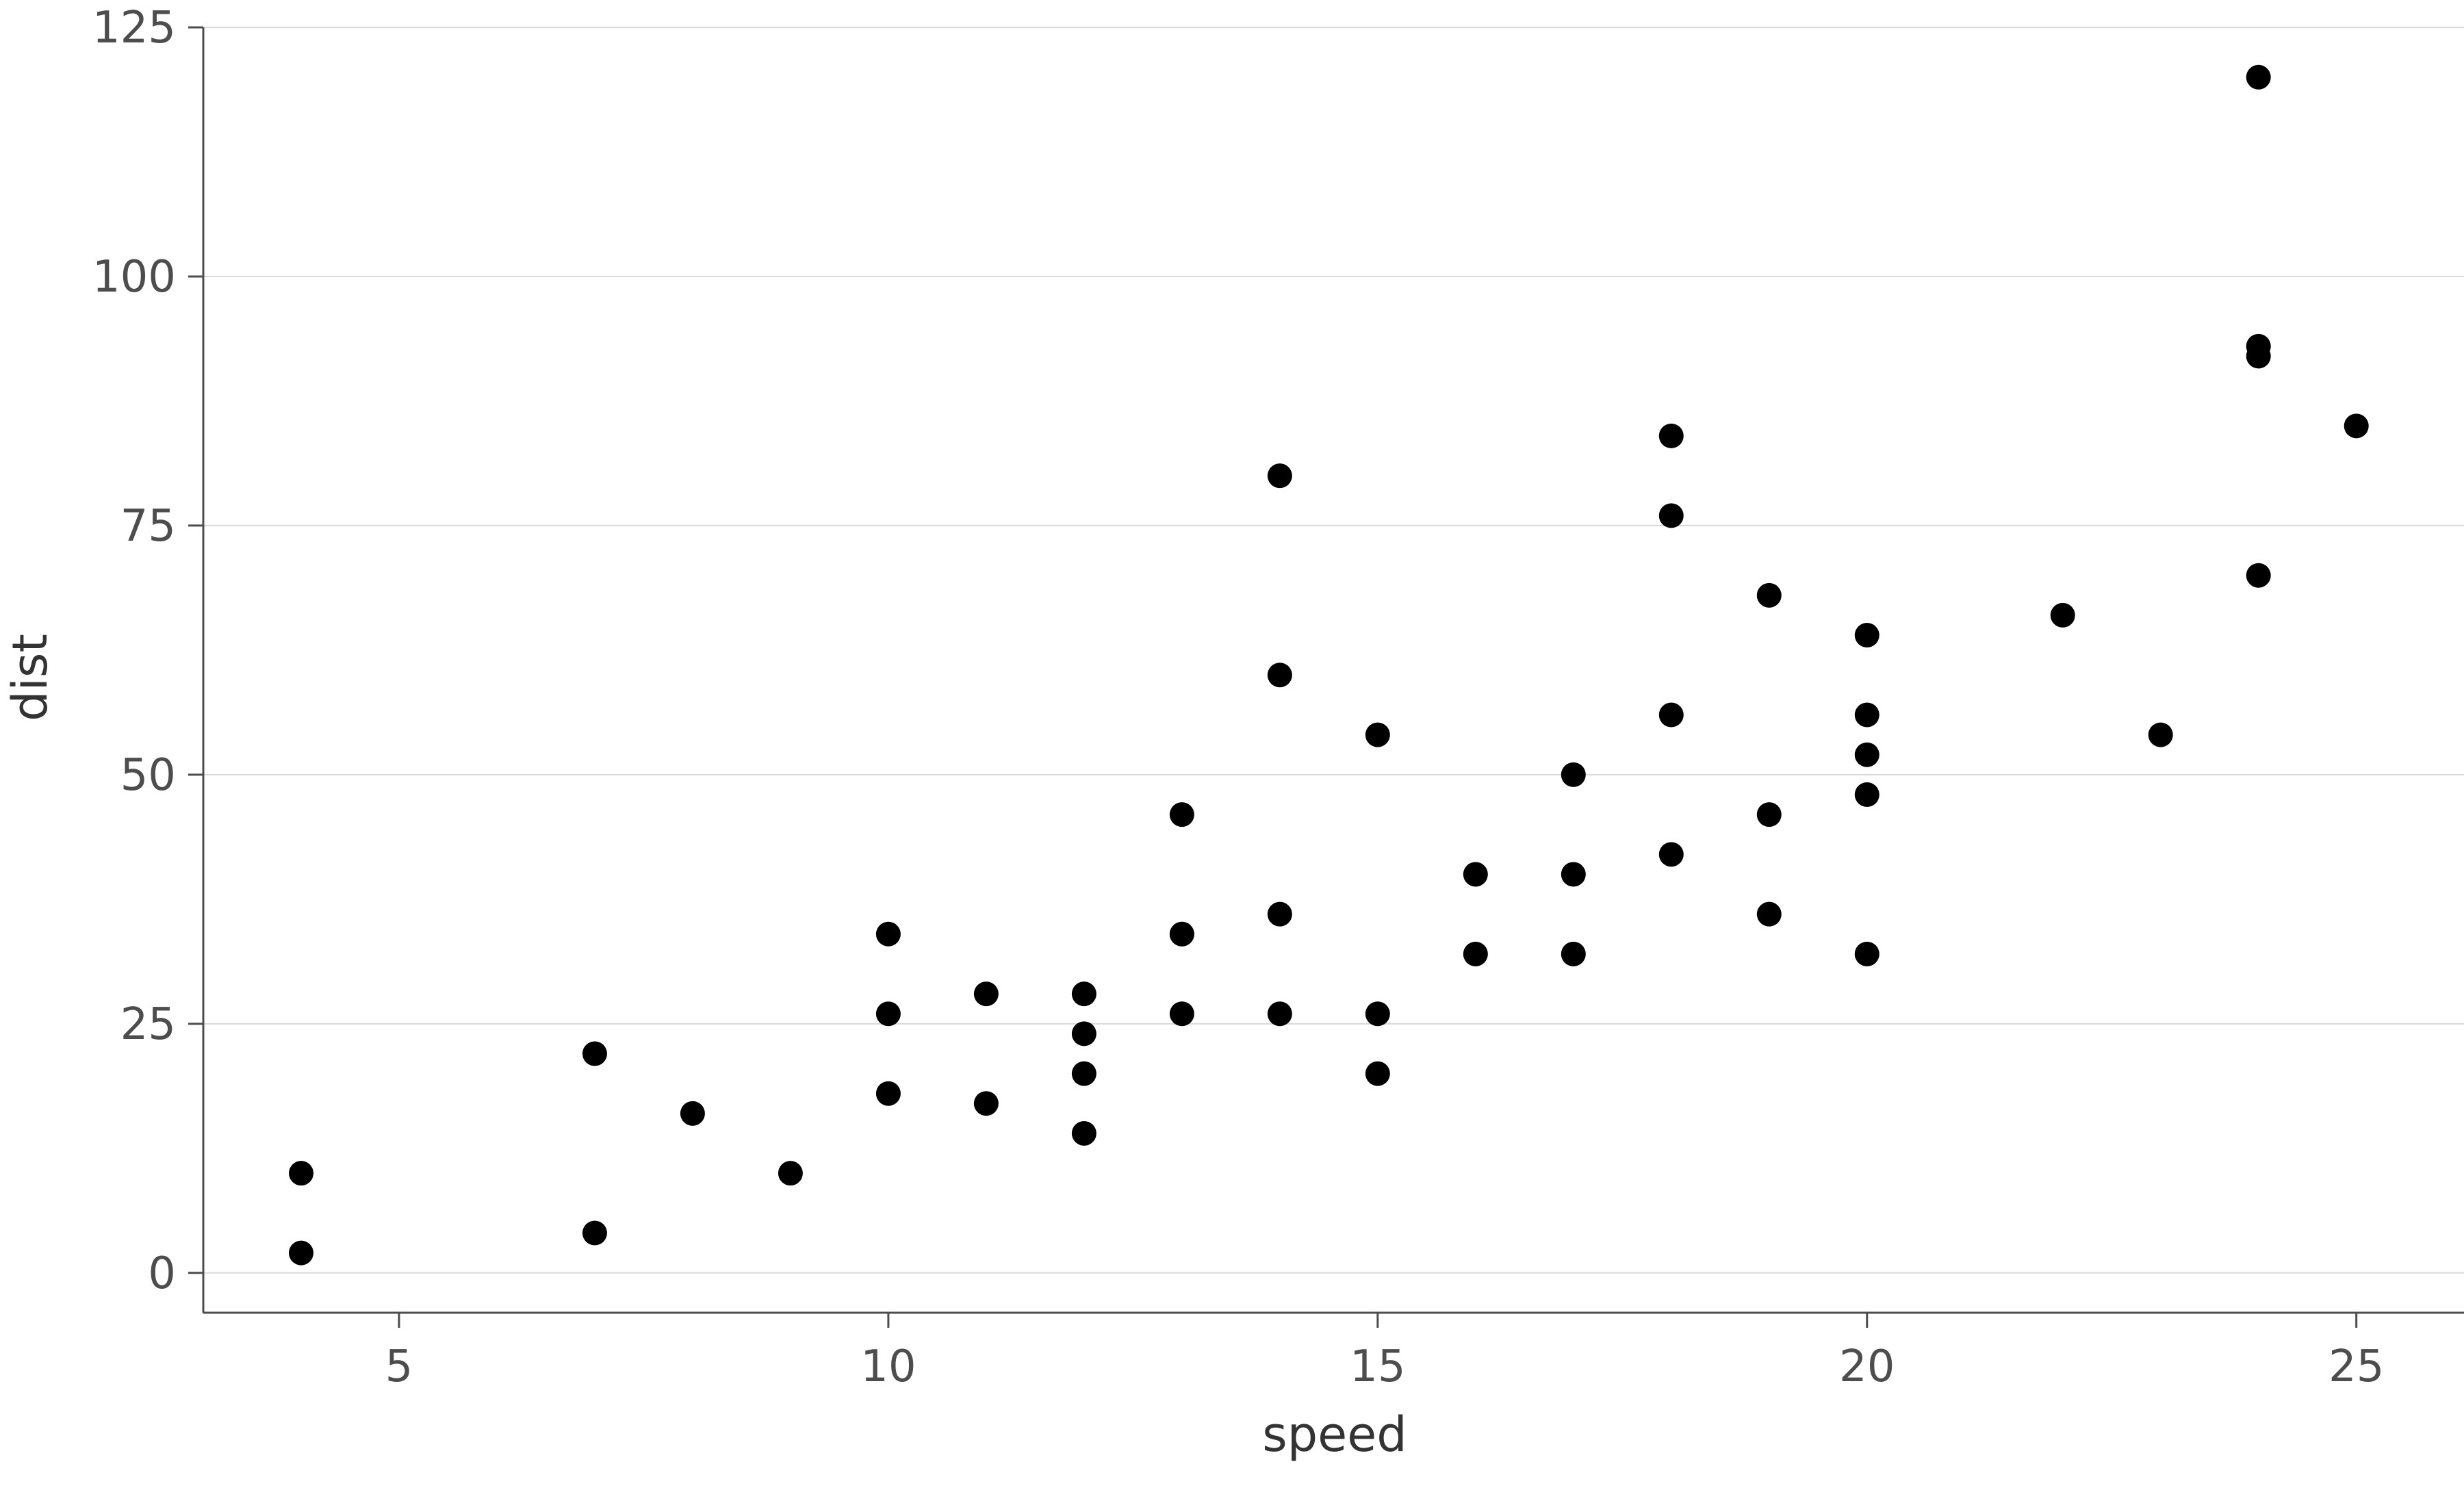 Image resolution: width=2464 pixels, height=1503 pixels. I want to click on y-tick-label: 50, so click(148, 775).